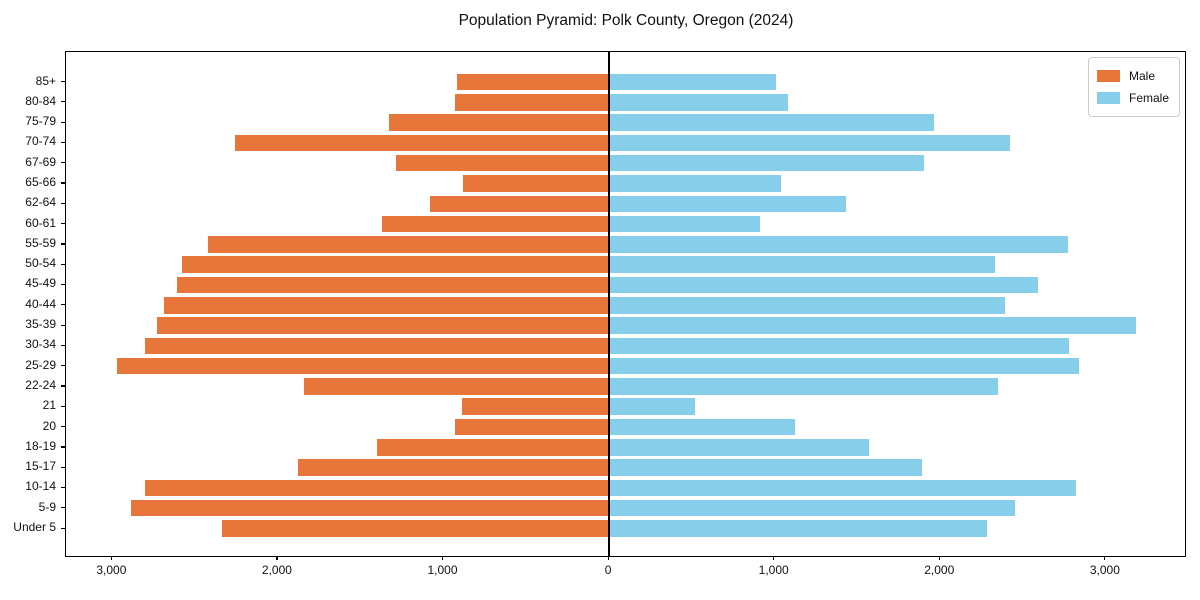  I want to click on age-group-label: 80-84, so click(40, 100).